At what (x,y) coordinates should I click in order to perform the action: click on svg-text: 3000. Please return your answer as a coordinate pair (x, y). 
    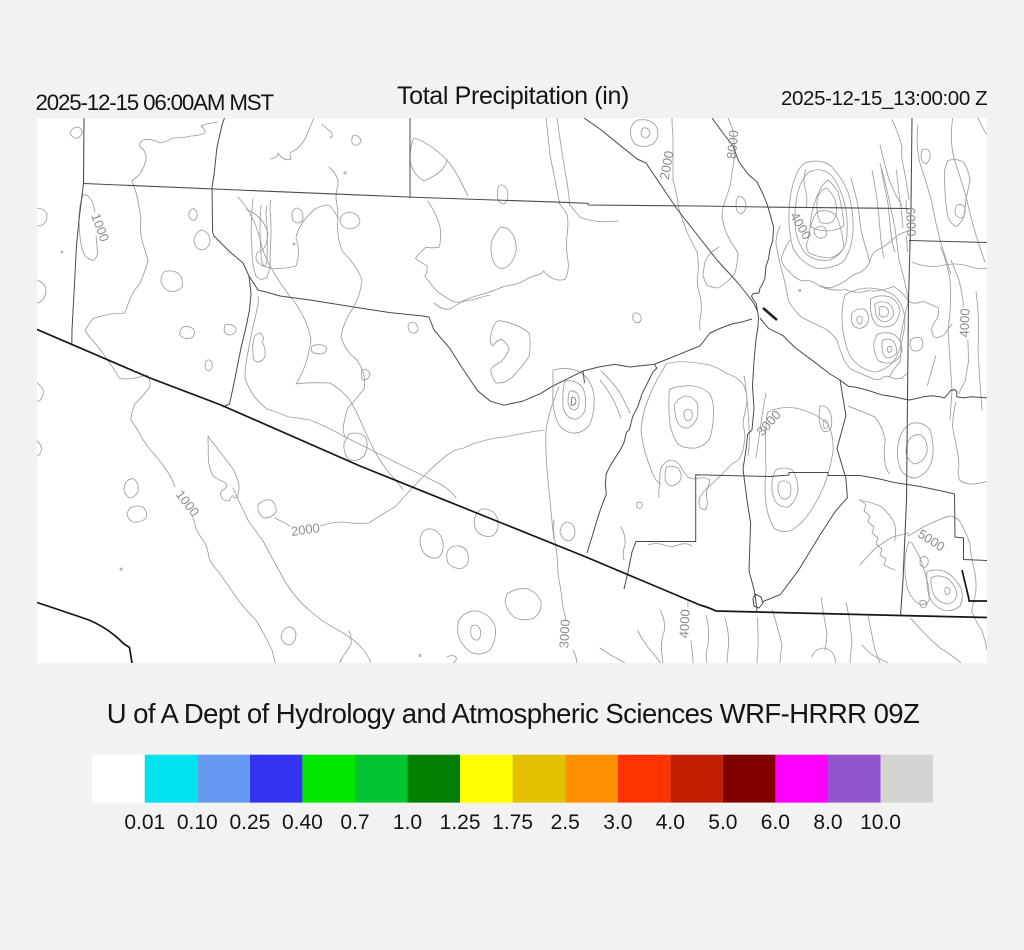
    Looking at the image, I should click on (564, 634).